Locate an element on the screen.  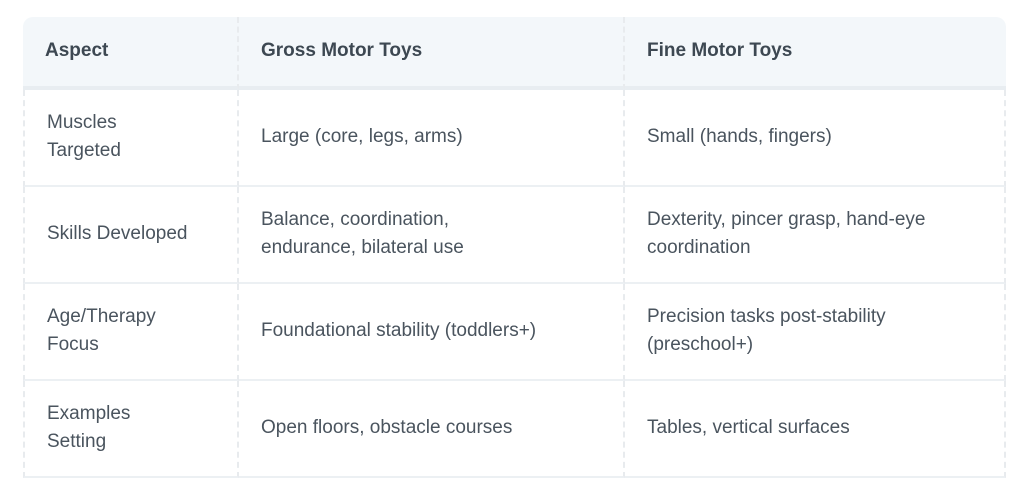
column-header-gross-motor-toys: Gross Motor Toys is located at coordinates (432, 53).